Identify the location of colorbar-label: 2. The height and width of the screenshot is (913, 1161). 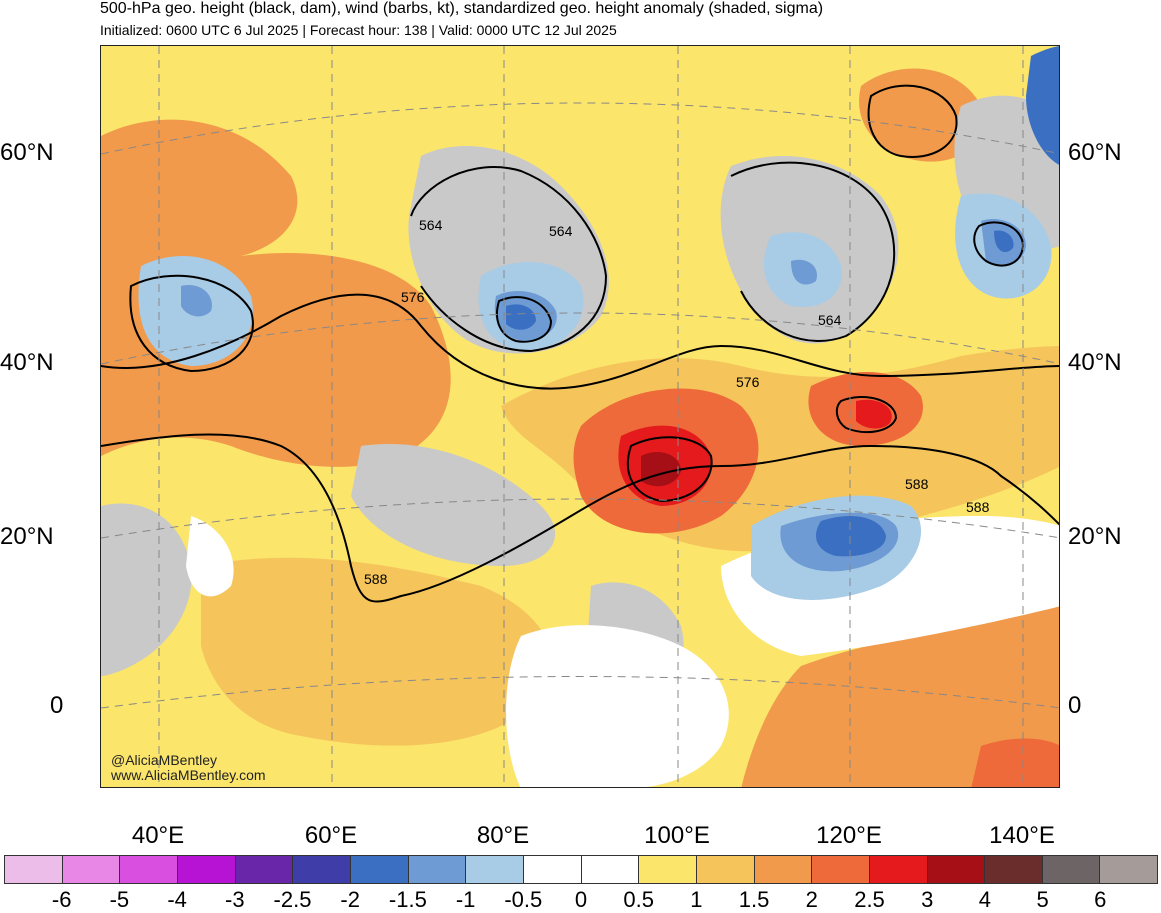
(811, 899).